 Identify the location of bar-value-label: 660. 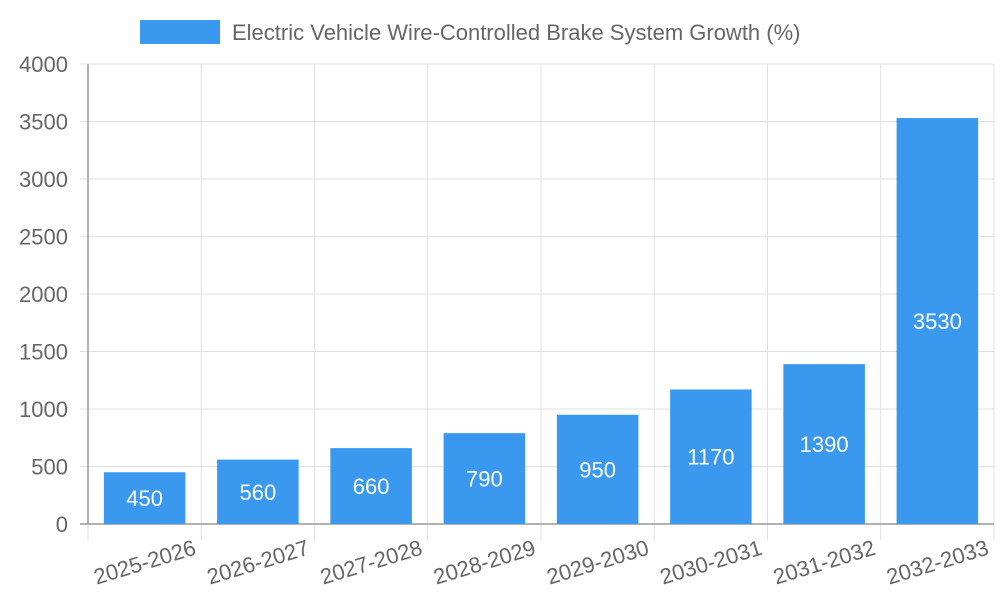
(371, 486).